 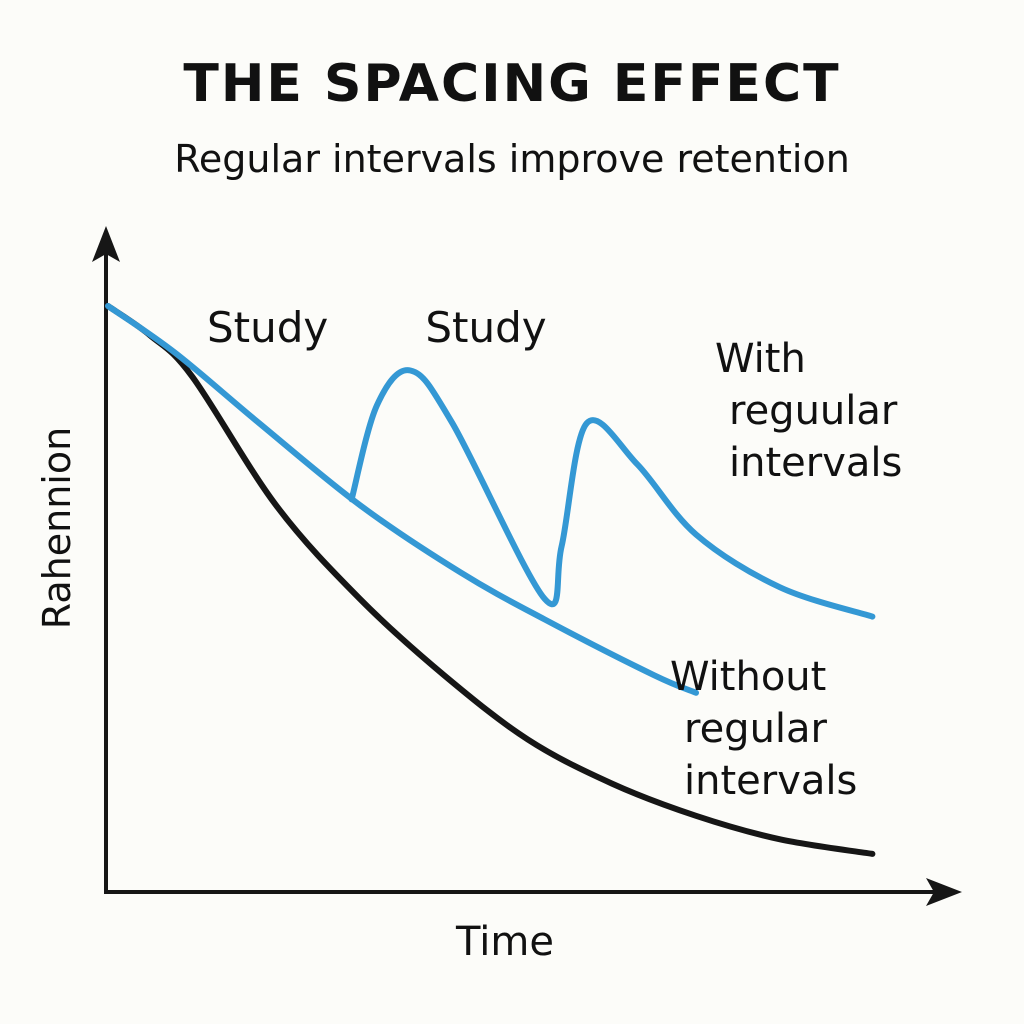 I want to click on study-annotation-2: Study, so click(x=485, y=327).